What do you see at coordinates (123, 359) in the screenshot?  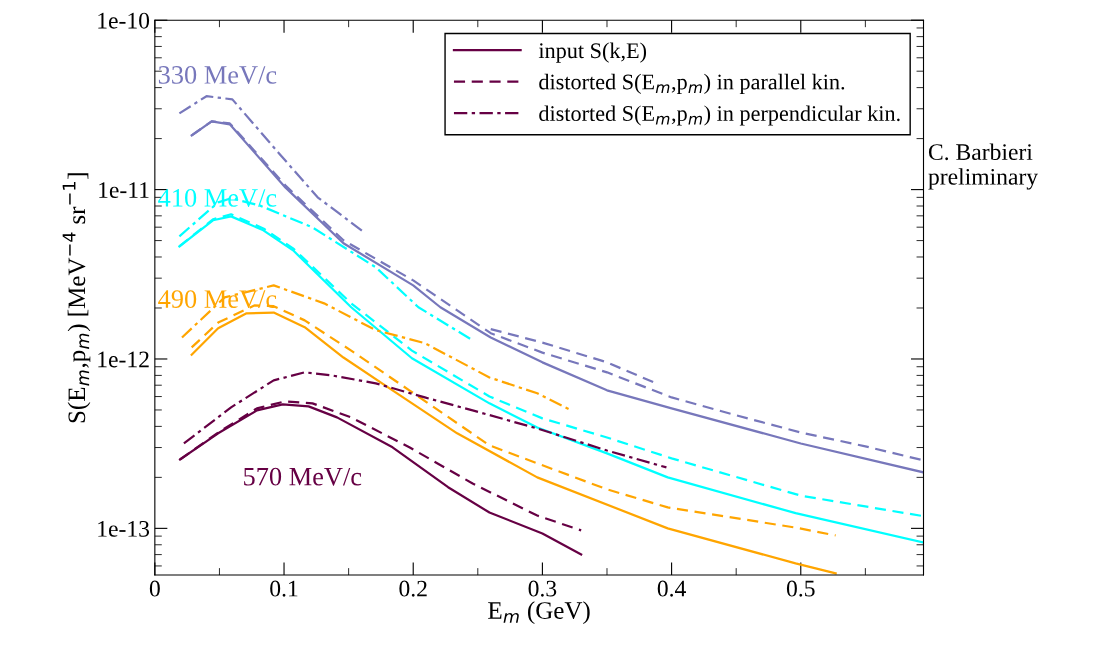 I see `y-tick-label: 1e-12` at bounding box center [123, 359].